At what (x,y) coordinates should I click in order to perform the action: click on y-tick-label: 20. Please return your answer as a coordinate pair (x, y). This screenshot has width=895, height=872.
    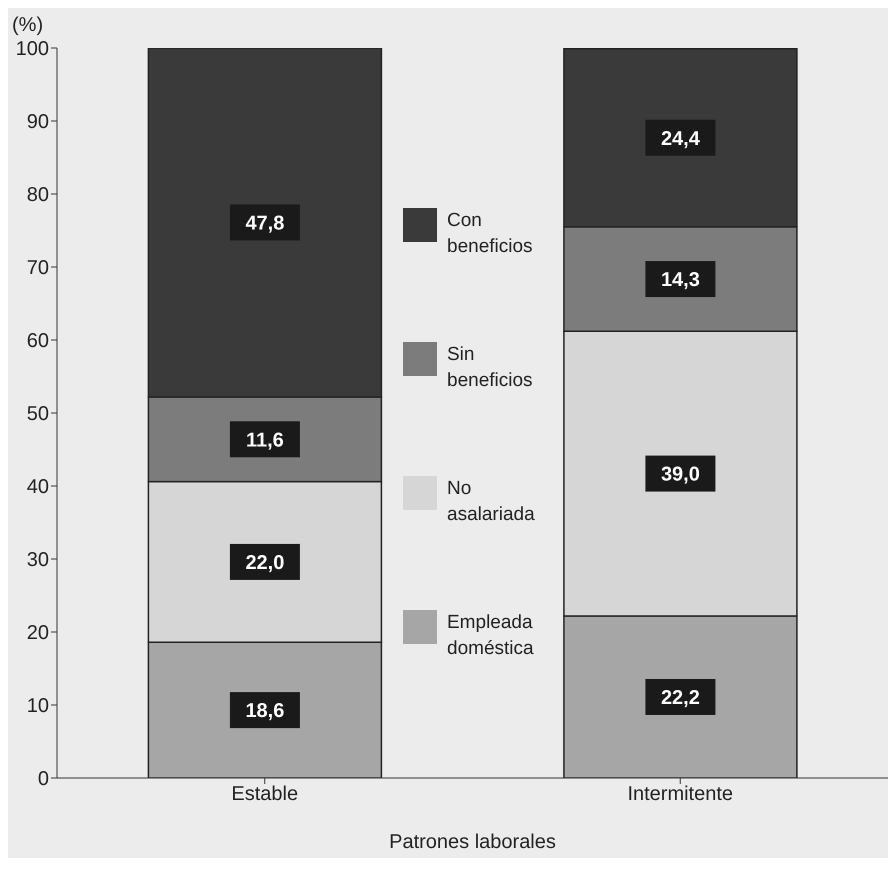
    Looking at the image, I should click on (37, 633).